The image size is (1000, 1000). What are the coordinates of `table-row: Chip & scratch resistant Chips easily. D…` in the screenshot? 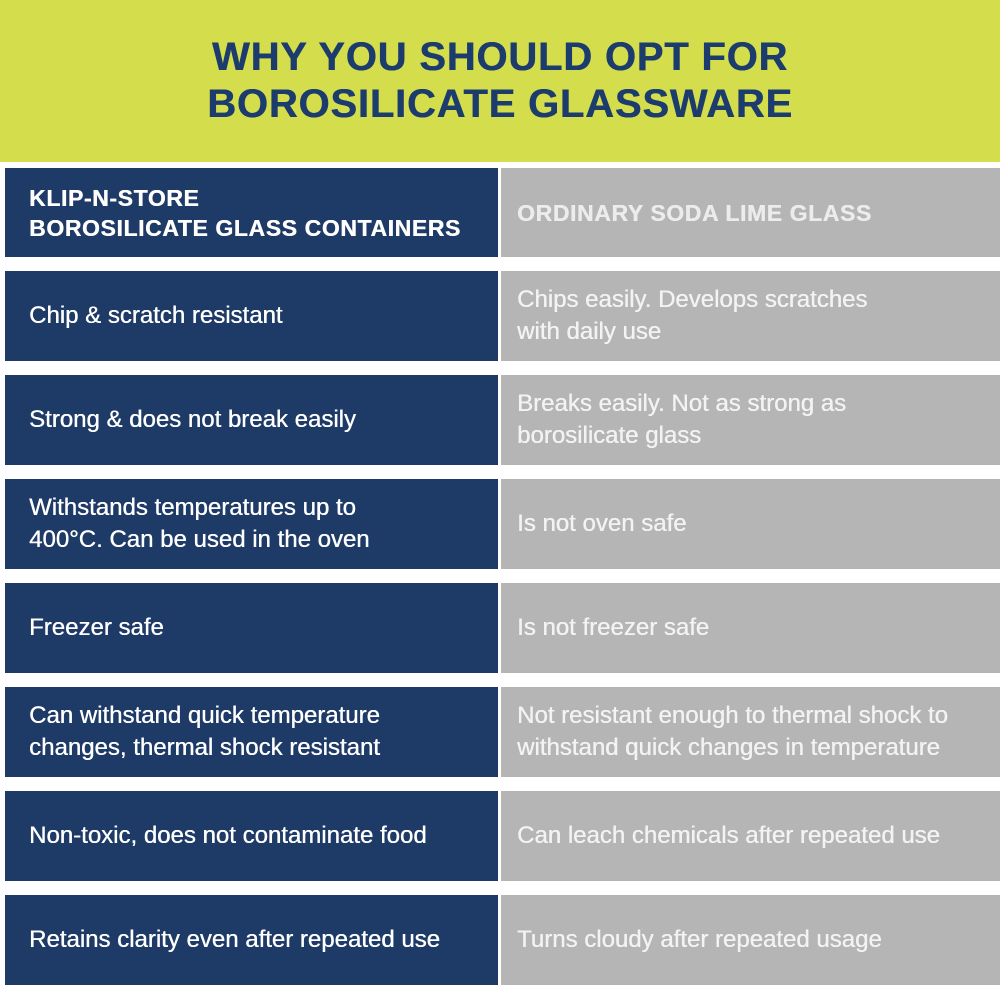 It's located at (500, 316).